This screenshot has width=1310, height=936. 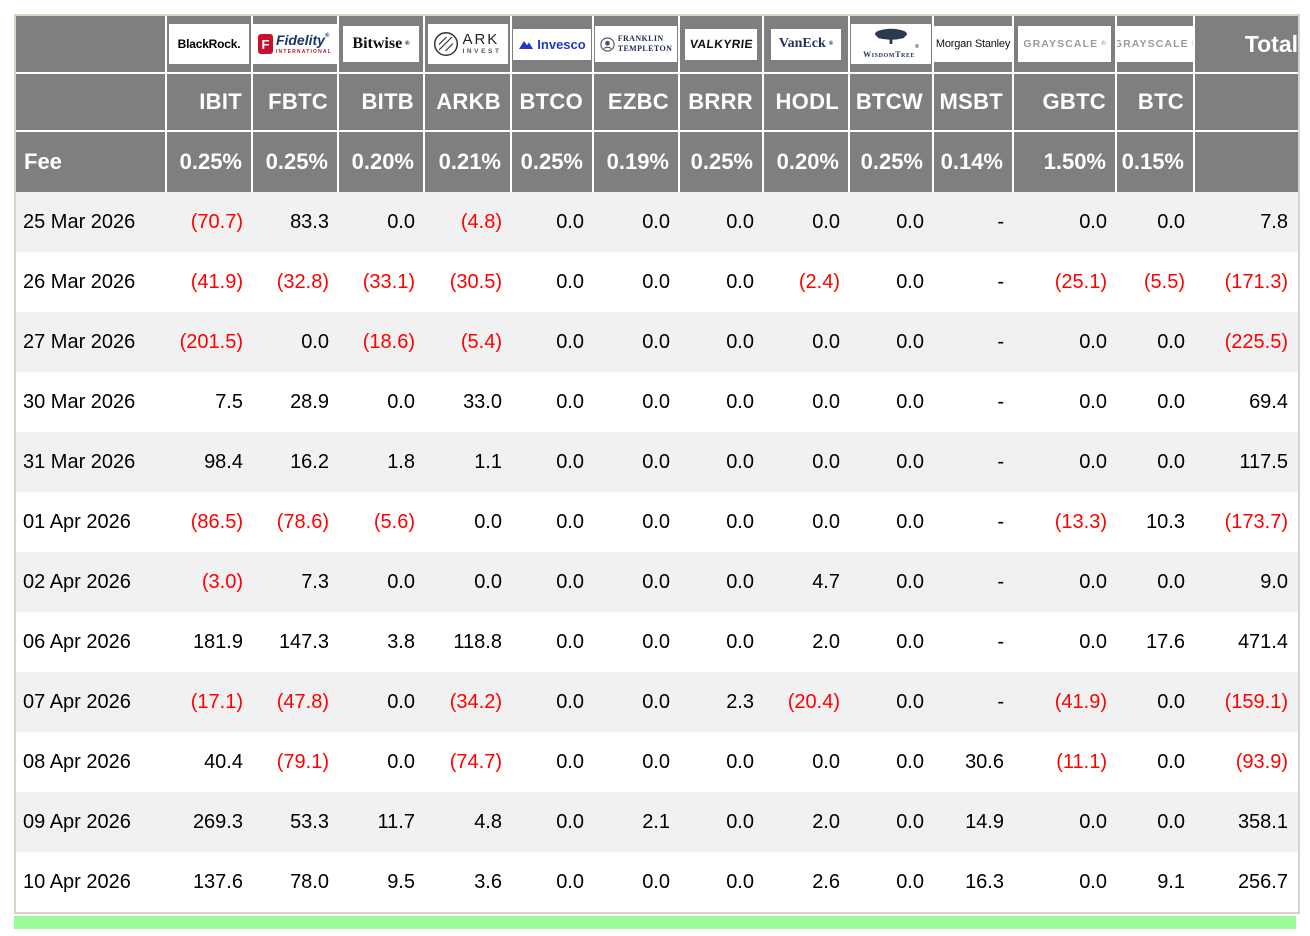 What do you see at coordinates (1268, 401) in the screenshot?
I see `total-value-cell: 69.4` at bounding box center [1268, 401].